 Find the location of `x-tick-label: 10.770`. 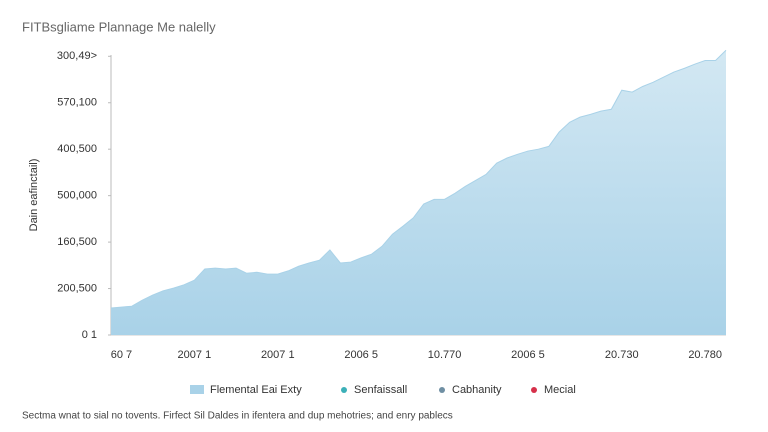

x-tick-label: 10.770 is located at coordinates (445, 355).